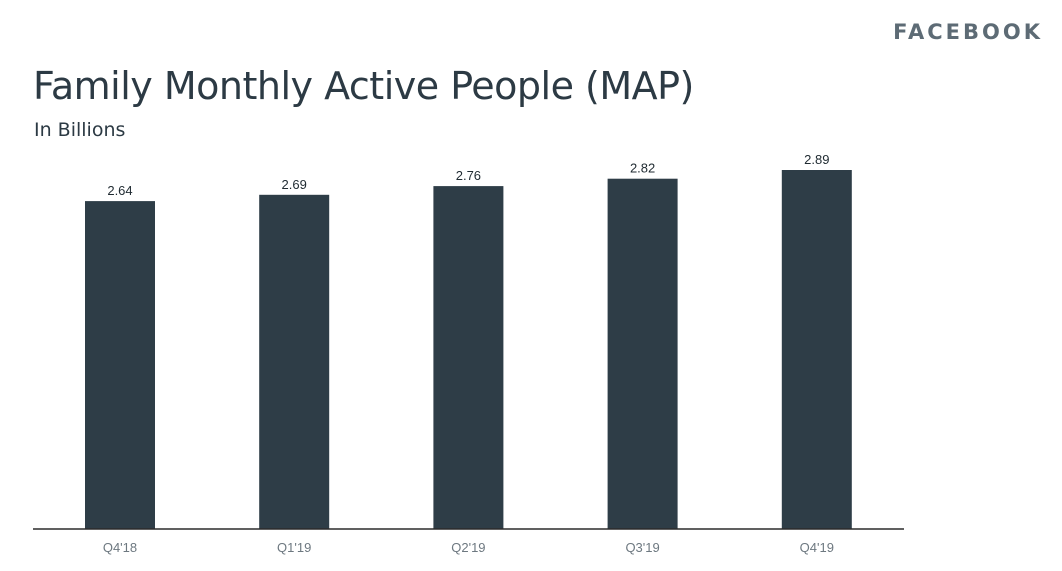 The image size is (1062, 571). What do you see at coordinates (294, 362) in the screenshot?
I see `bar-q119` at bounding box center [294, 362].